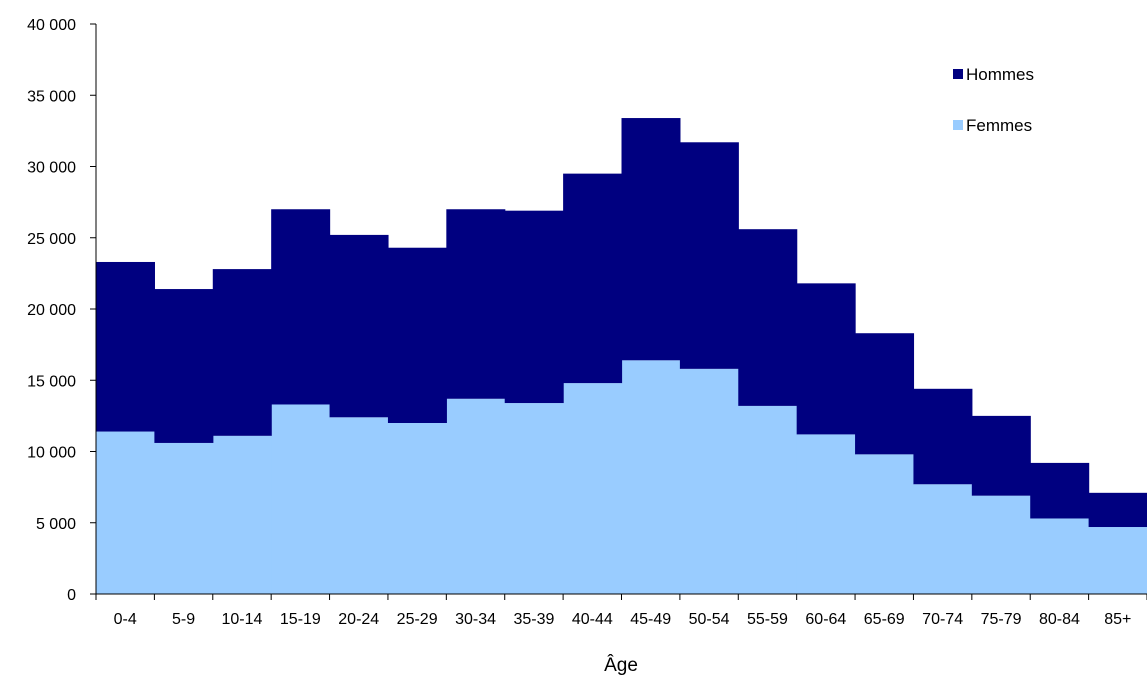 This screenshot has height=679, width=1147. What do you see at coordinates (51, 381) in the screenshot?
I see `y-tick-label: 15 000` at bounding box center [51, 381].